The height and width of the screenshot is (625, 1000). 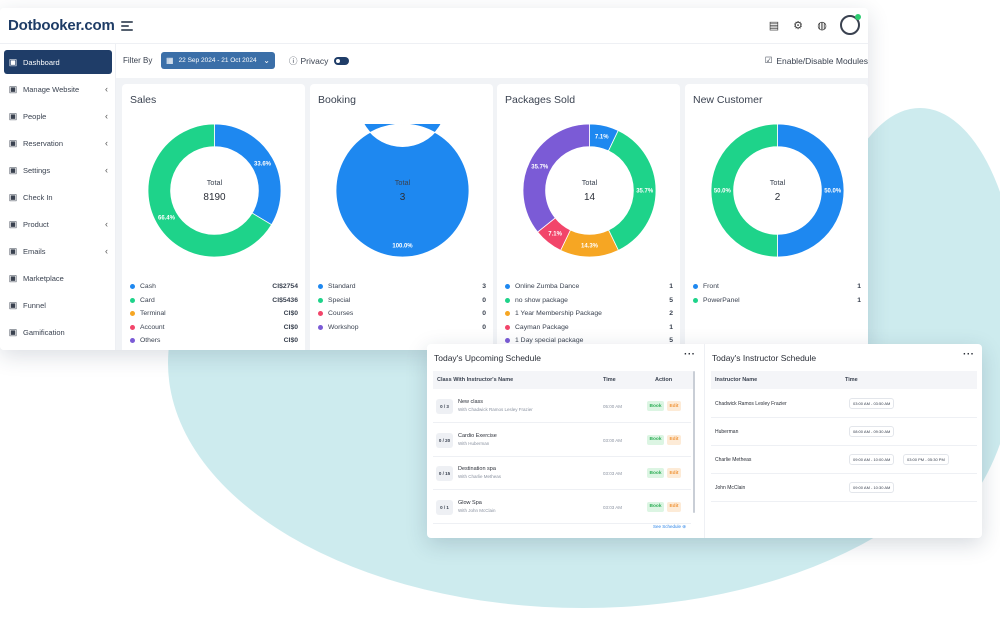 What do you see at coordinates (844, 380) in the screenshot?
I see `instructor-table-header: Instructor Name Time` at bounding box center [844, 380].